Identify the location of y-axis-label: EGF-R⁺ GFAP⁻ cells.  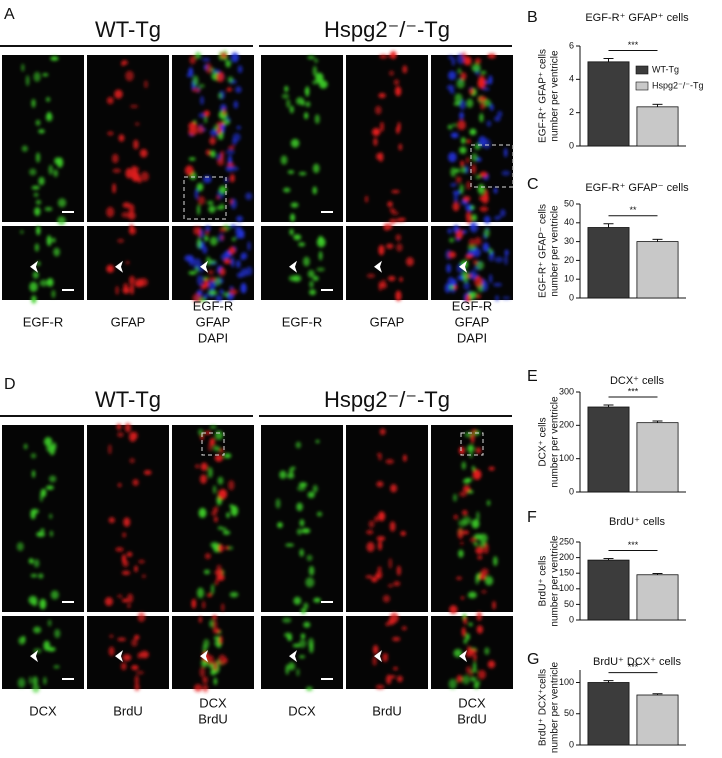
(543, 251).